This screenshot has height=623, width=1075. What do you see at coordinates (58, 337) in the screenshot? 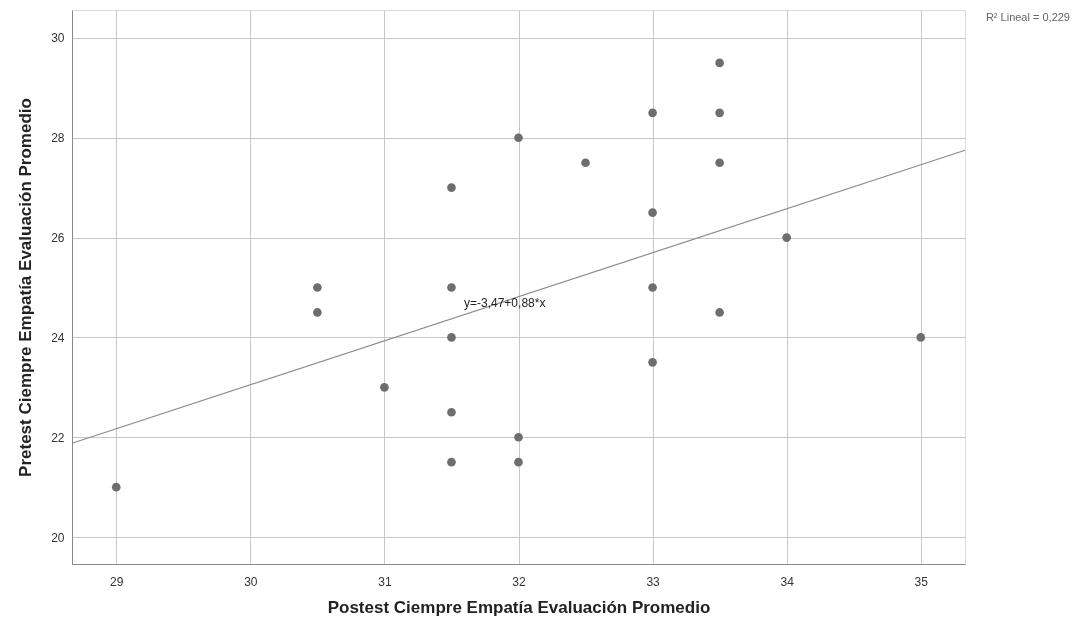
I see `y-tick-label: 24` at bounding box center [58, 337].